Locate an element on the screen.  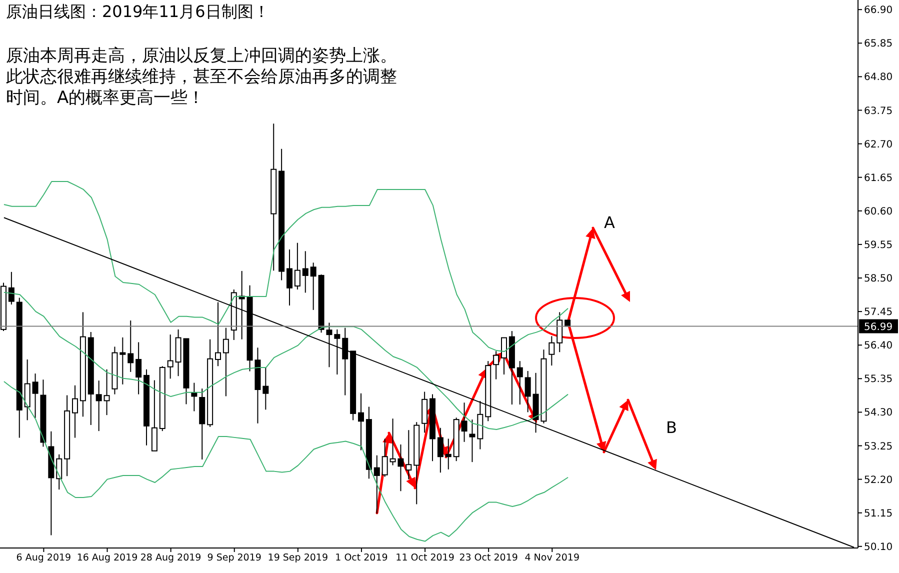
y-tick-label: 62.70 is located at coordinates (878, 144).